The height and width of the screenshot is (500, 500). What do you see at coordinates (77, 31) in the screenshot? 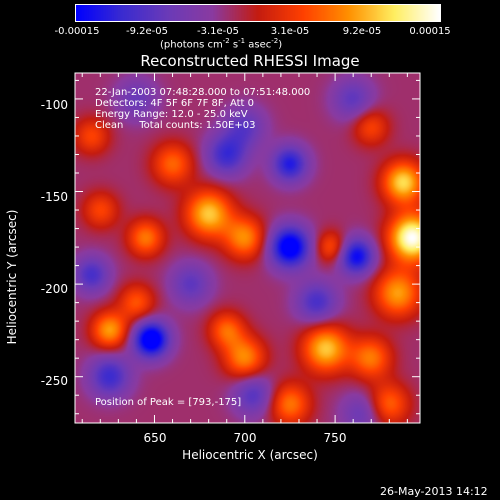
I see `colorbar-tick-label: -0.00015` at bounding box center [77, 31].